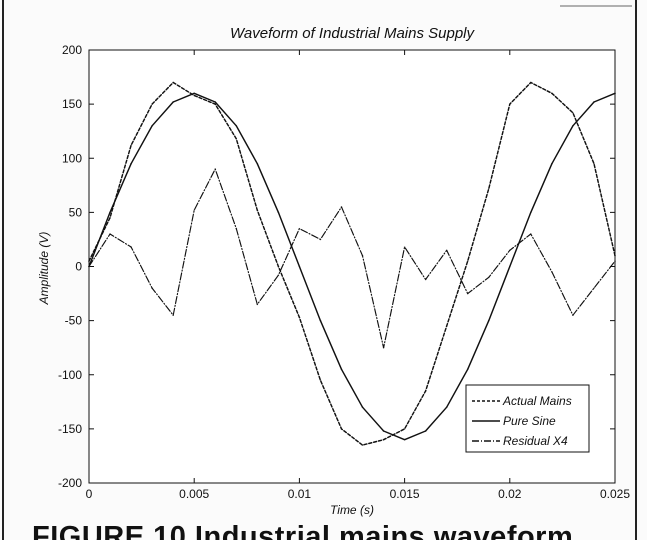  Describe the element at coordinates (537, 401) in the screenshot. I see `legend-actual-mains: Actual Mains` at that location.